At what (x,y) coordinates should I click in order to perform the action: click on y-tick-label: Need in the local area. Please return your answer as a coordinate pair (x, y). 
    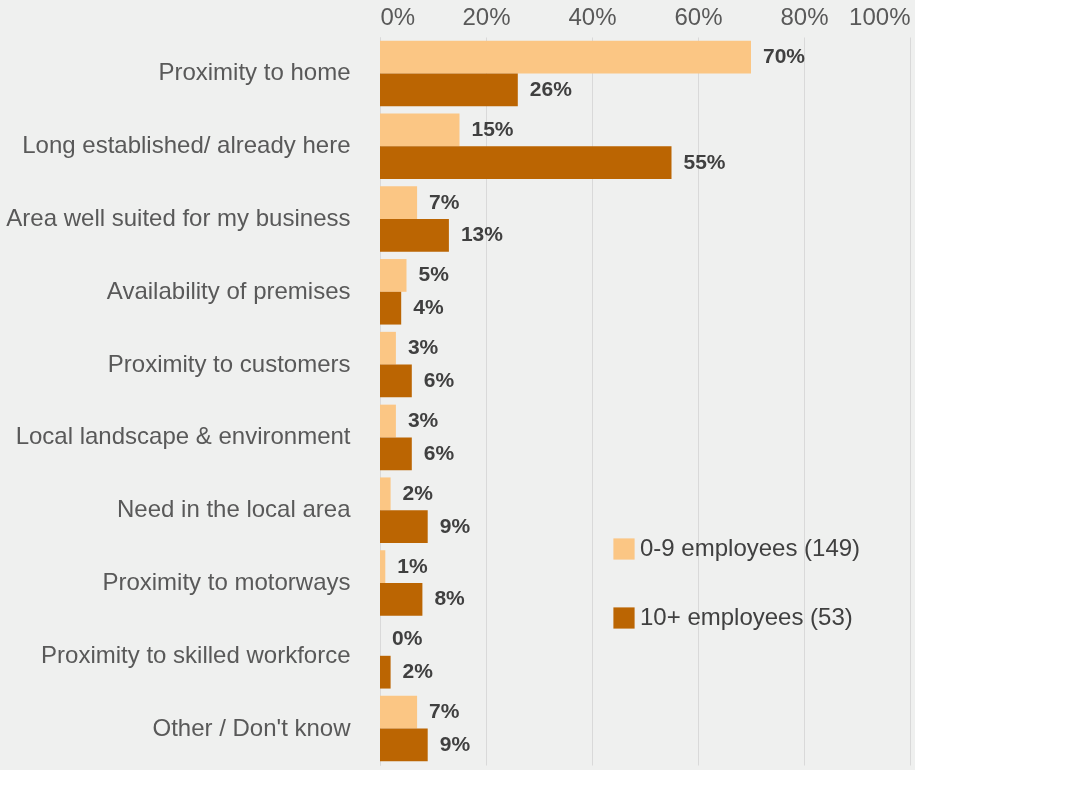
    Looking at the image, I should click on (234, 509).